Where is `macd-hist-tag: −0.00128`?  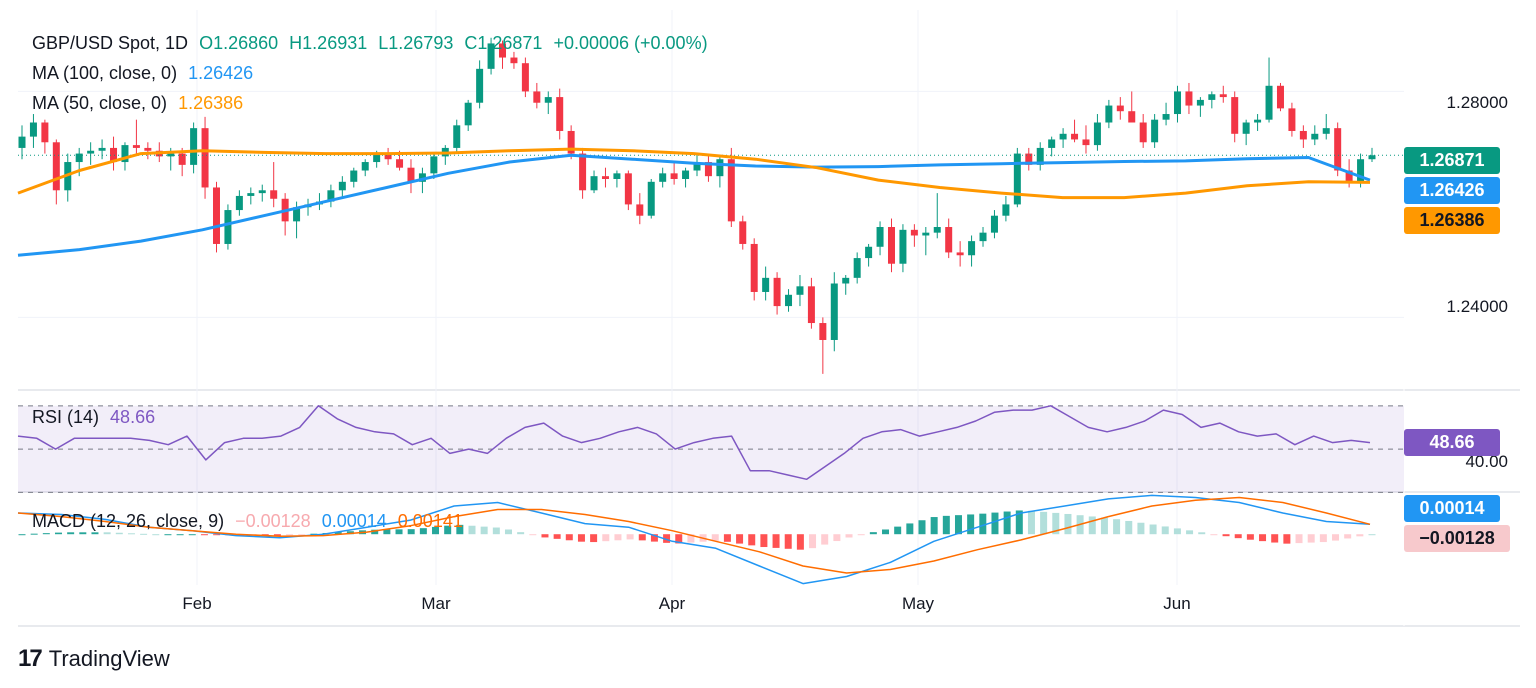
macd-hist-tag: −0.00128 is located at coordinates (1457, 538).